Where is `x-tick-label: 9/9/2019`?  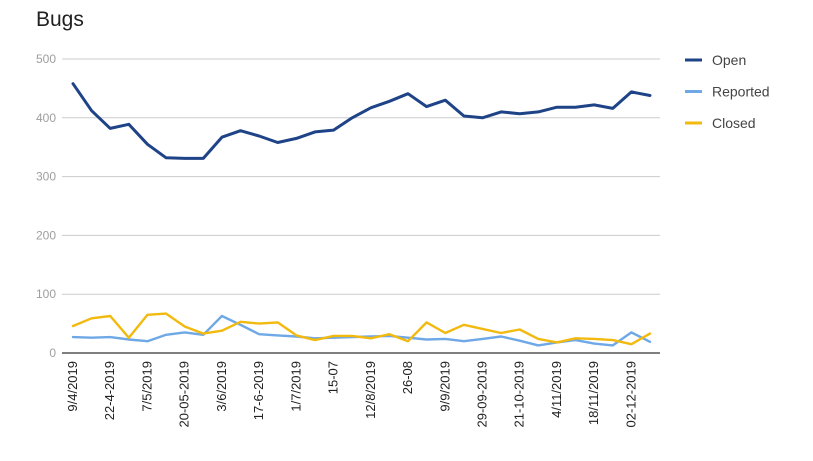
x-tick-label: 9/9/2019 is located at coordinates (444, 386).